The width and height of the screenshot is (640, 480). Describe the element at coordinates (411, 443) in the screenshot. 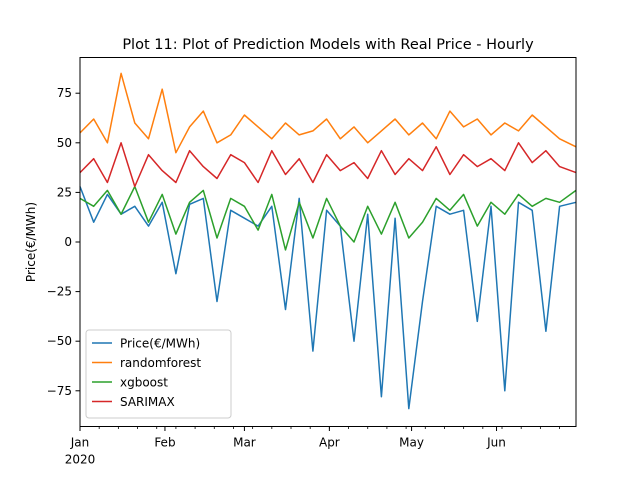

I see `x-tick-label: May` at that location.